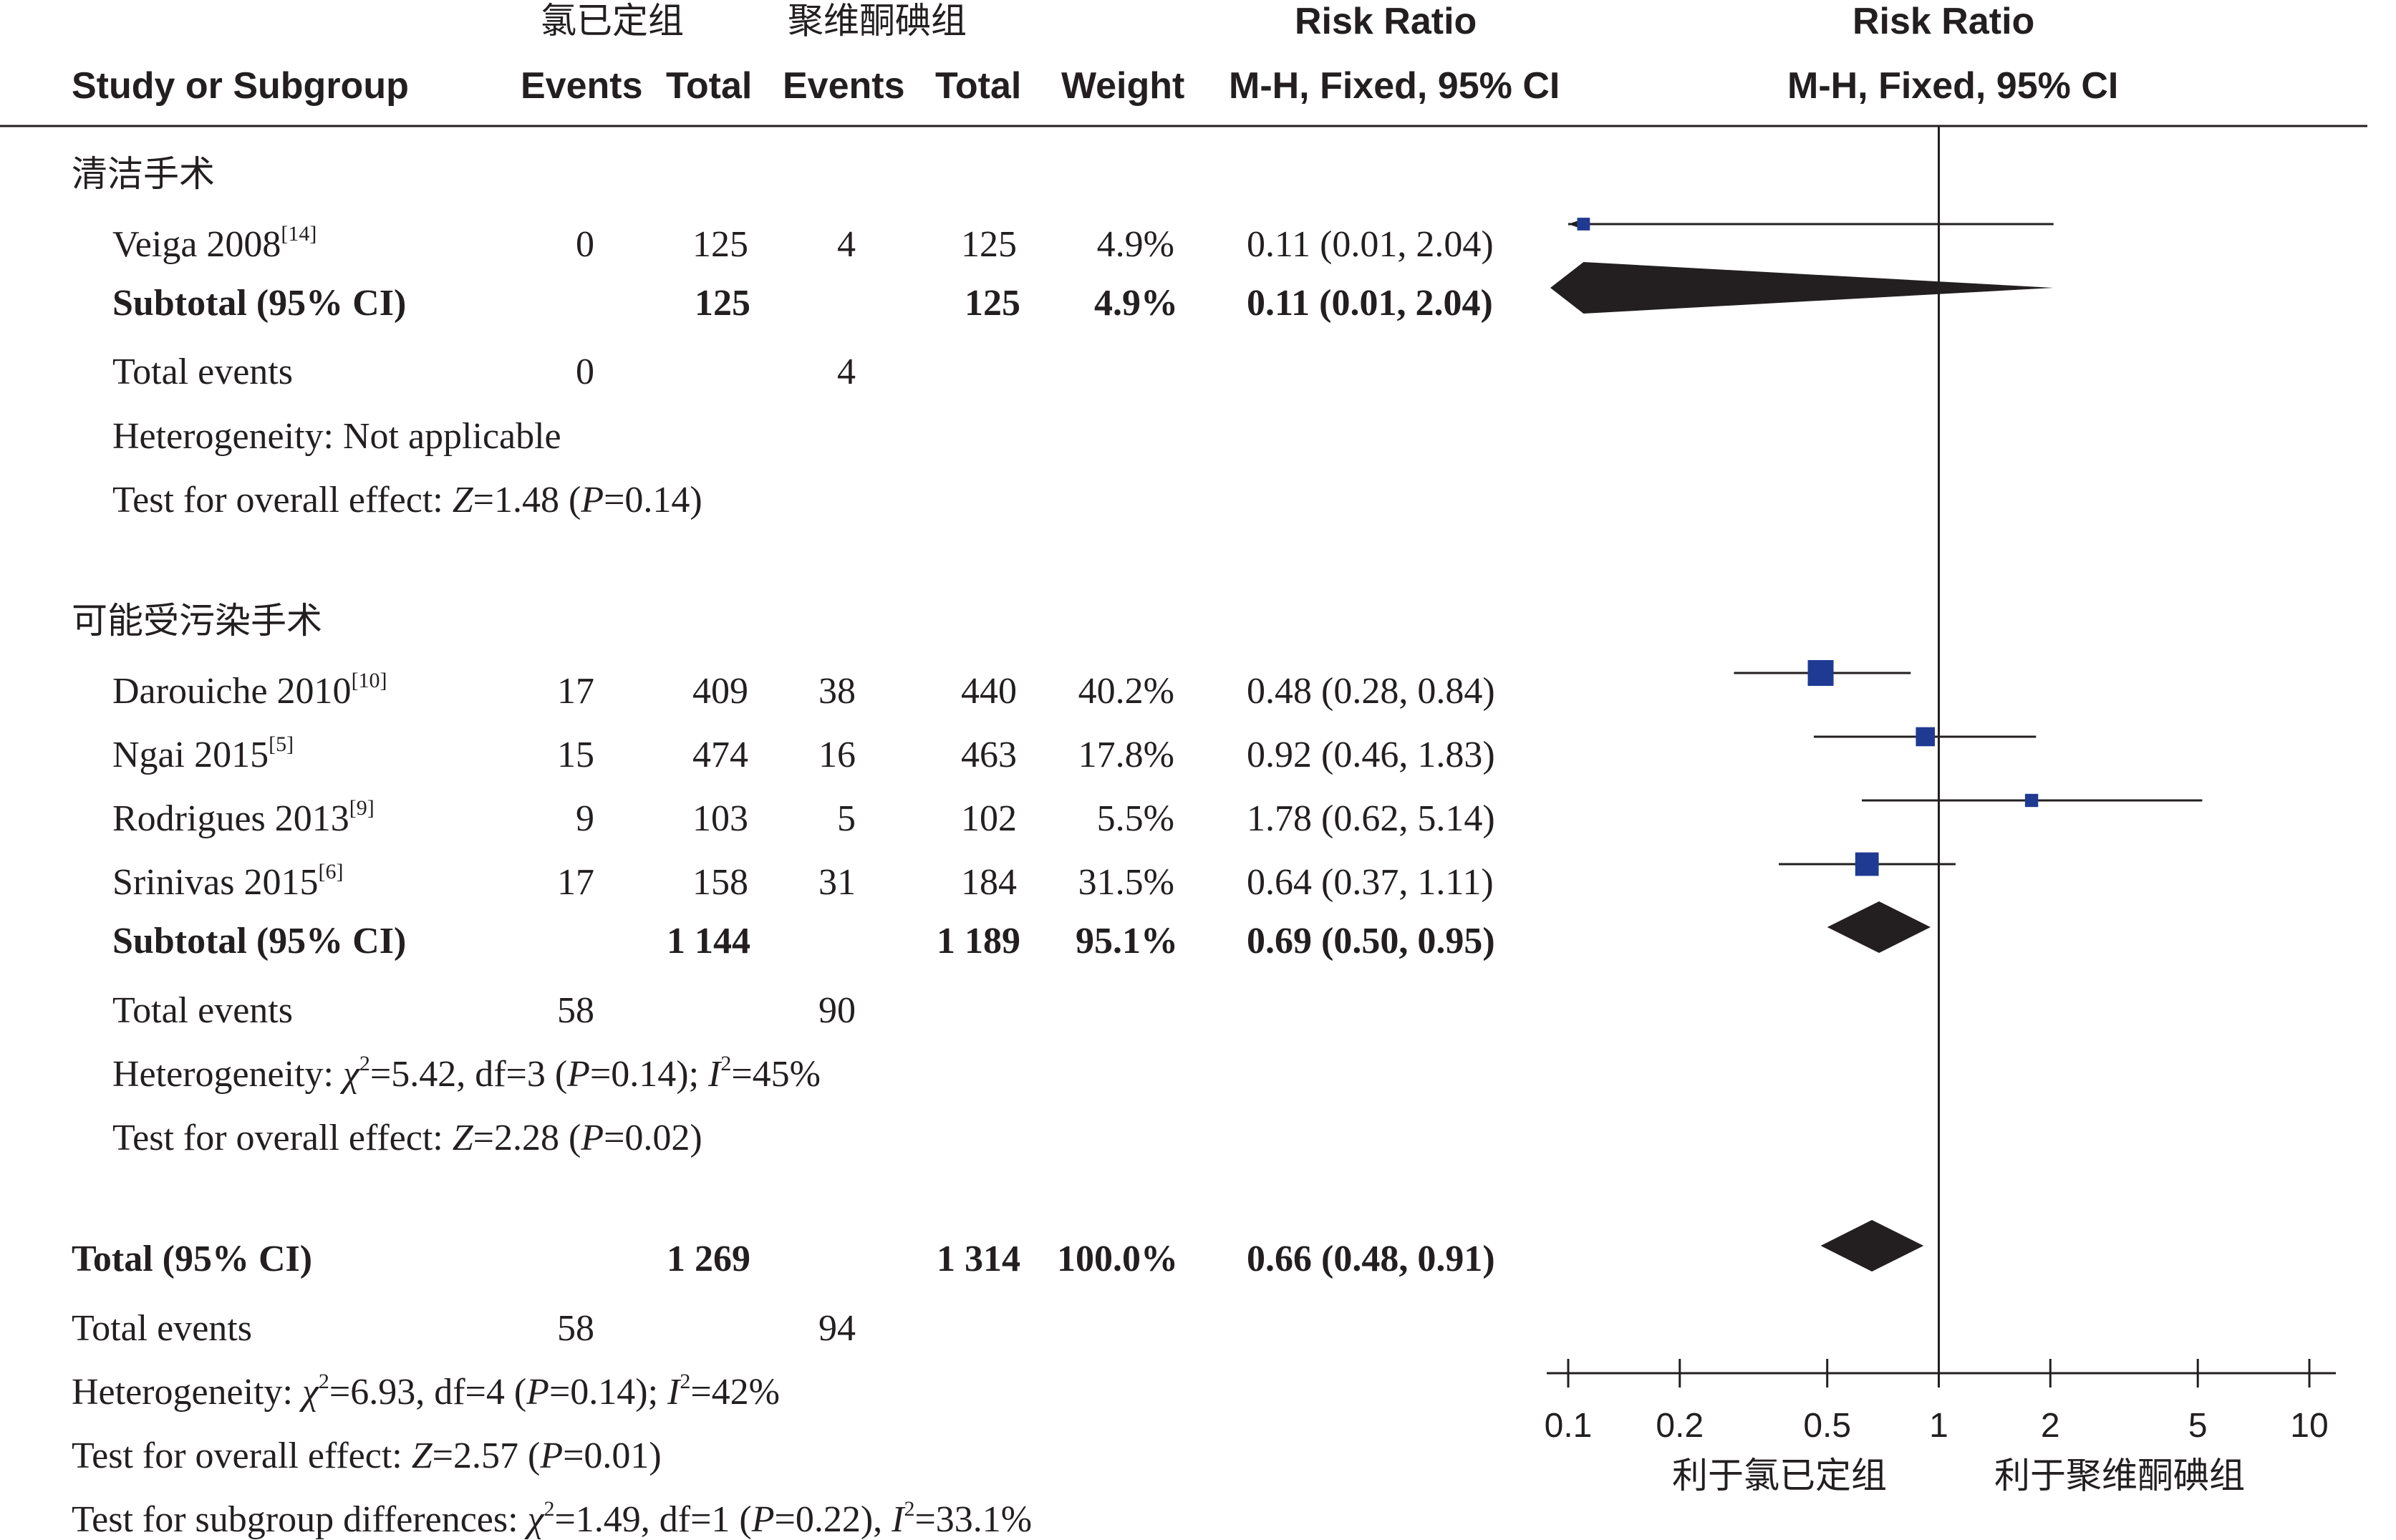  Describe the element at coordinates (369, 681) in the screenshot. I see `reference: [10]` at that location.